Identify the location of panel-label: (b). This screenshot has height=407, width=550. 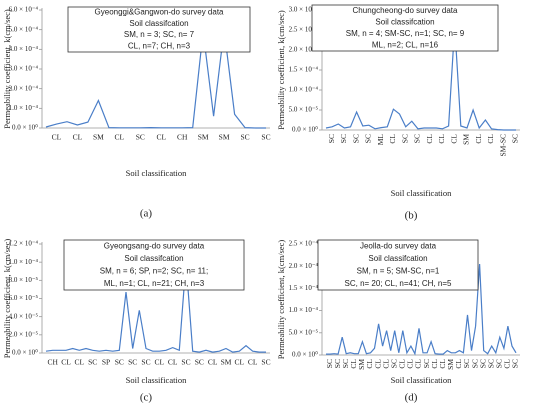
(411, 216).